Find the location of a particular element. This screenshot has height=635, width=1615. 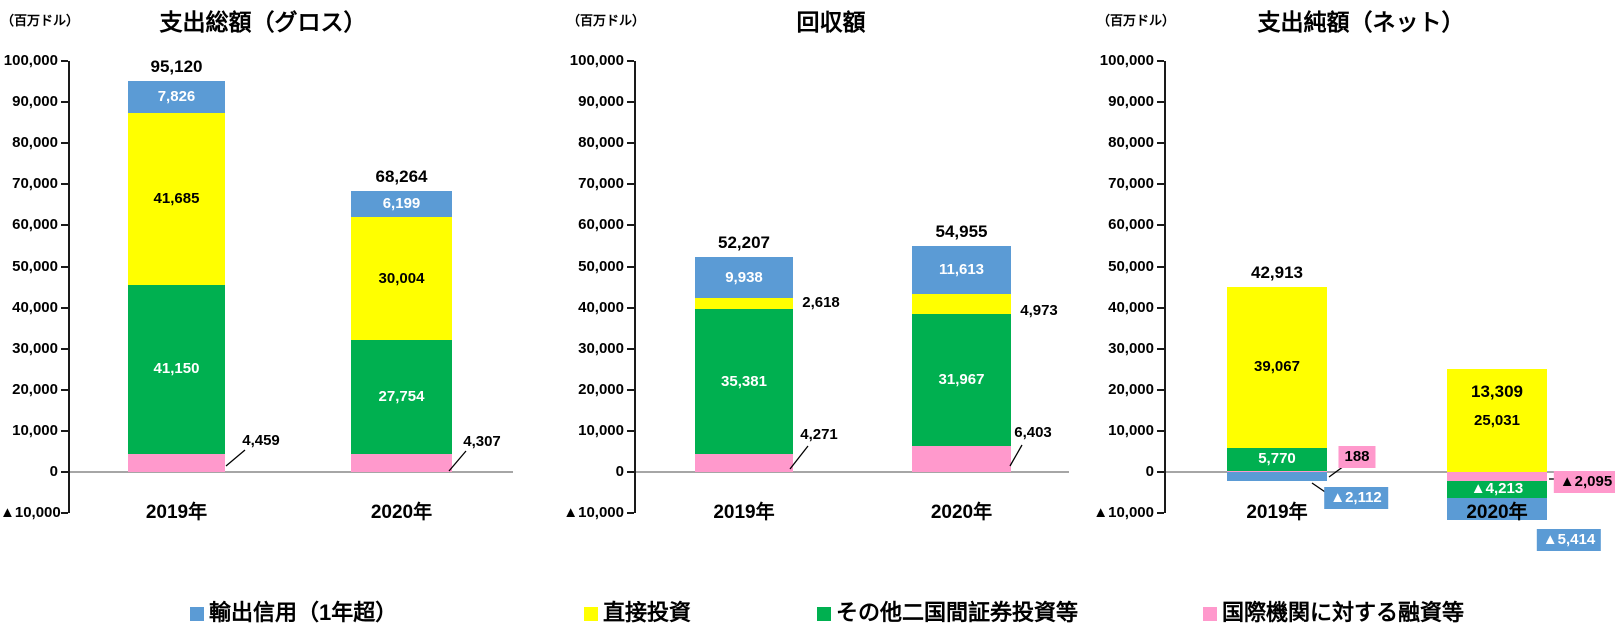

segment-label: 11,613 is located at coordinates (961, 269).